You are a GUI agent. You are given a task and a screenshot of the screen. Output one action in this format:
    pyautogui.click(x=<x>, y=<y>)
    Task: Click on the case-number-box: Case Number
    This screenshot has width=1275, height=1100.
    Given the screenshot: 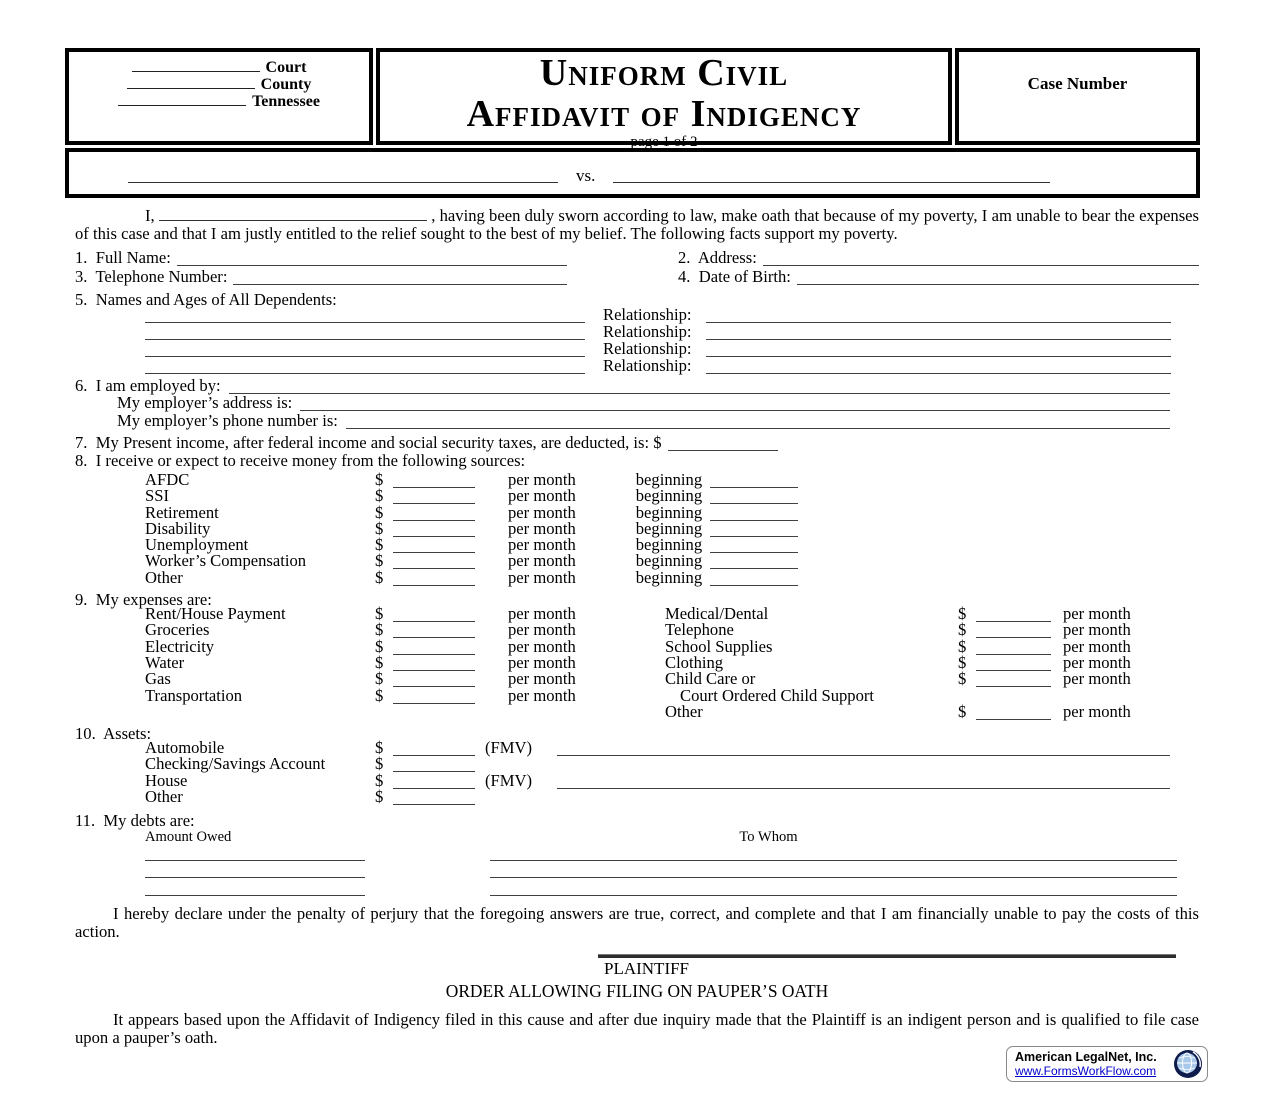 What is the action you would take?
    pyautogui.click(x=1077, y=96)
    